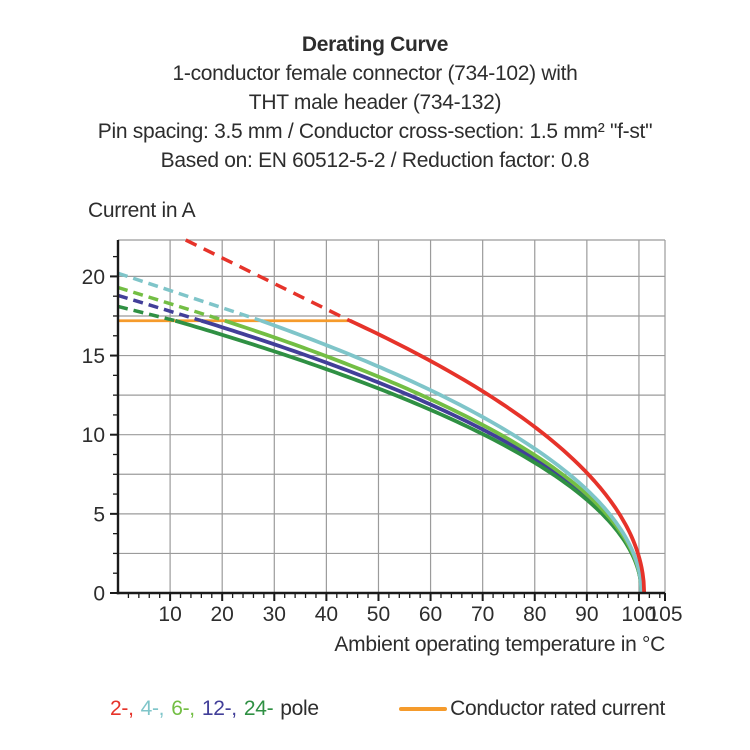 The image size is (750, 750). What do you see at coordinates (326, 614) in the screenshot?
I see `x-tick-label-40: 40` at bounding box center [326, 614].